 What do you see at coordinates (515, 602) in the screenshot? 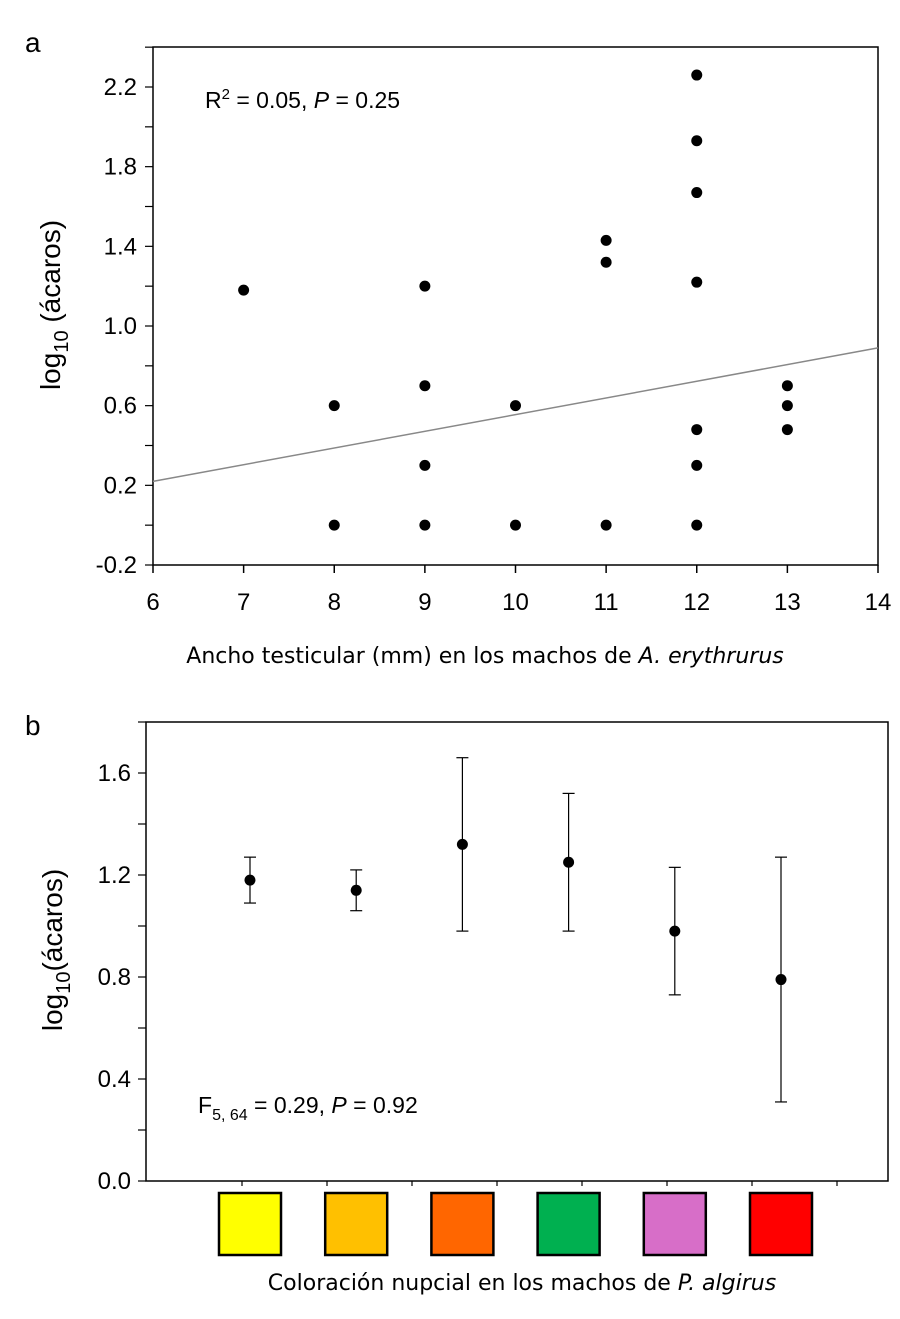
I see `x-tick-label: 10` at bounding box center [515, 602].